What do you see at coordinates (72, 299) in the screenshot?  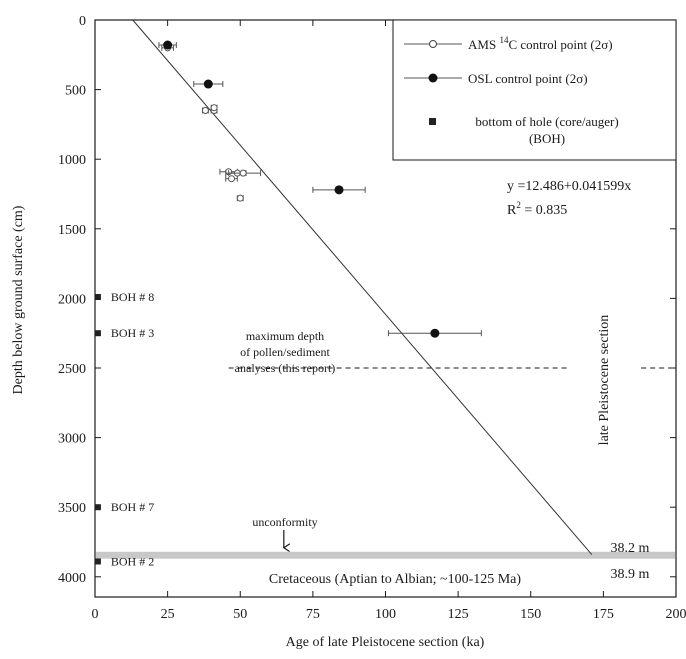 I see `y-tick-label: 2000` at bounding box center [72, 299].